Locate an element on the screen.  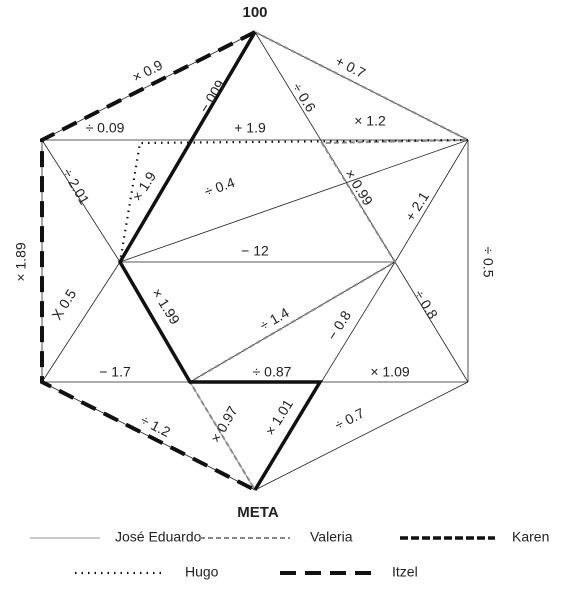
edge-label: X 0.5 is located at coordinates (63, 304).